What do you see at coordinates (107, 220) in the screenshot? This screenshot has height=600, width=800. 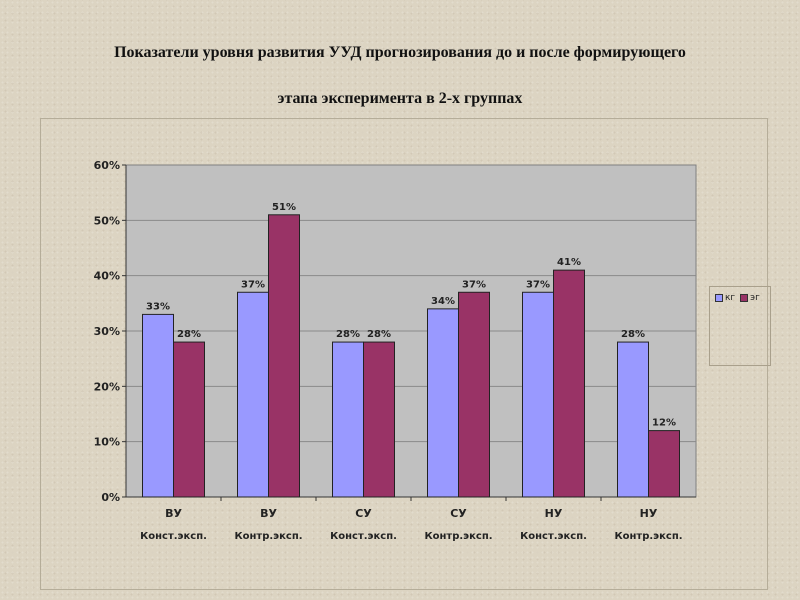 I see `y-tick-label: 50%` at bounding box center [107, 220].